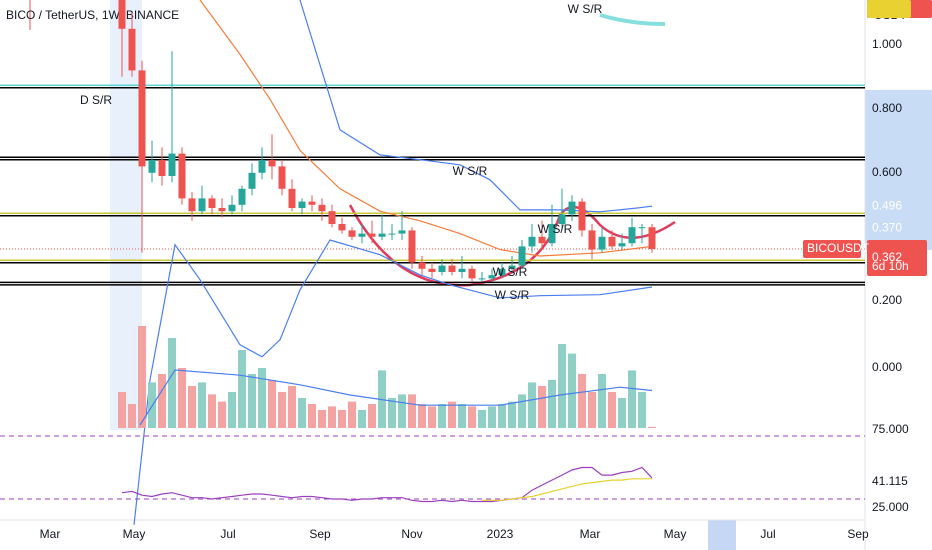 This screenshot has width=932, height=550. I want to click on date-range-shade, so click(722, 535).